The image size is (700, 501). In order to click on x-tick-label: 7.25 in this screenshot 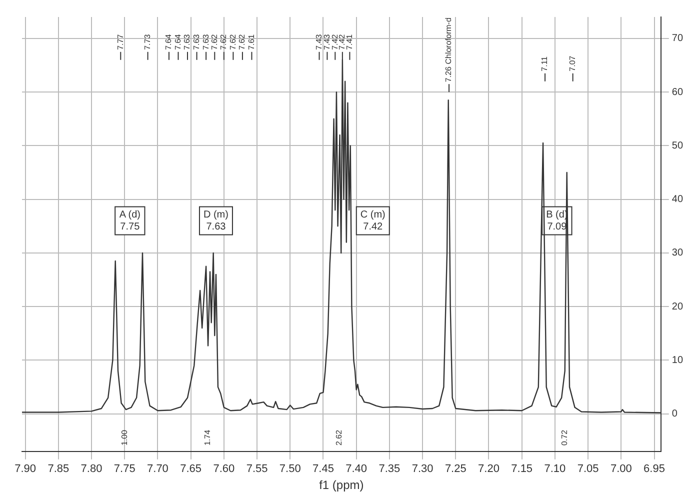, I will do `click(455, 469)`.